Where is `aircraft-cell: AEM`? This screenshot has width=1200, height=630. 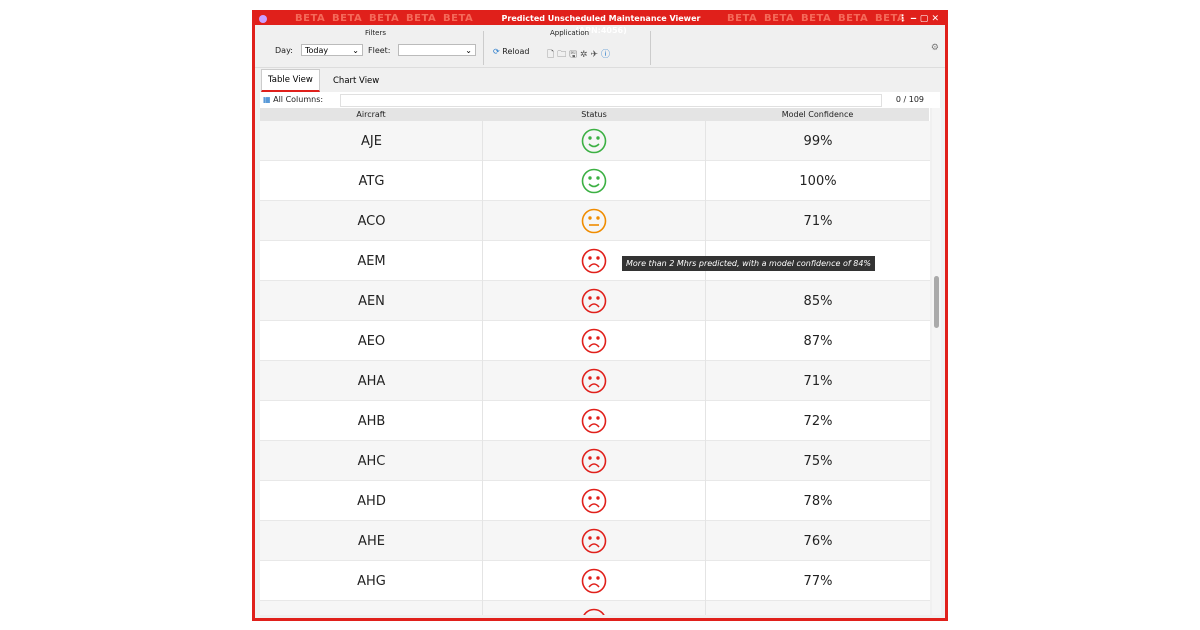
aircraft-cell: AEM is located at coordinates (371, 261).